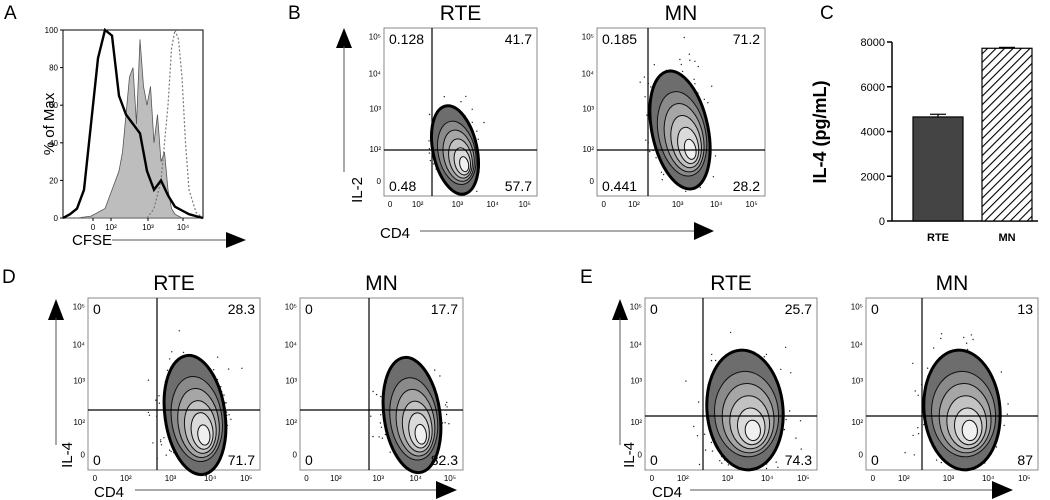  I want to click on quadrant-bottom-right-value: 28.2, so click(746, 186).